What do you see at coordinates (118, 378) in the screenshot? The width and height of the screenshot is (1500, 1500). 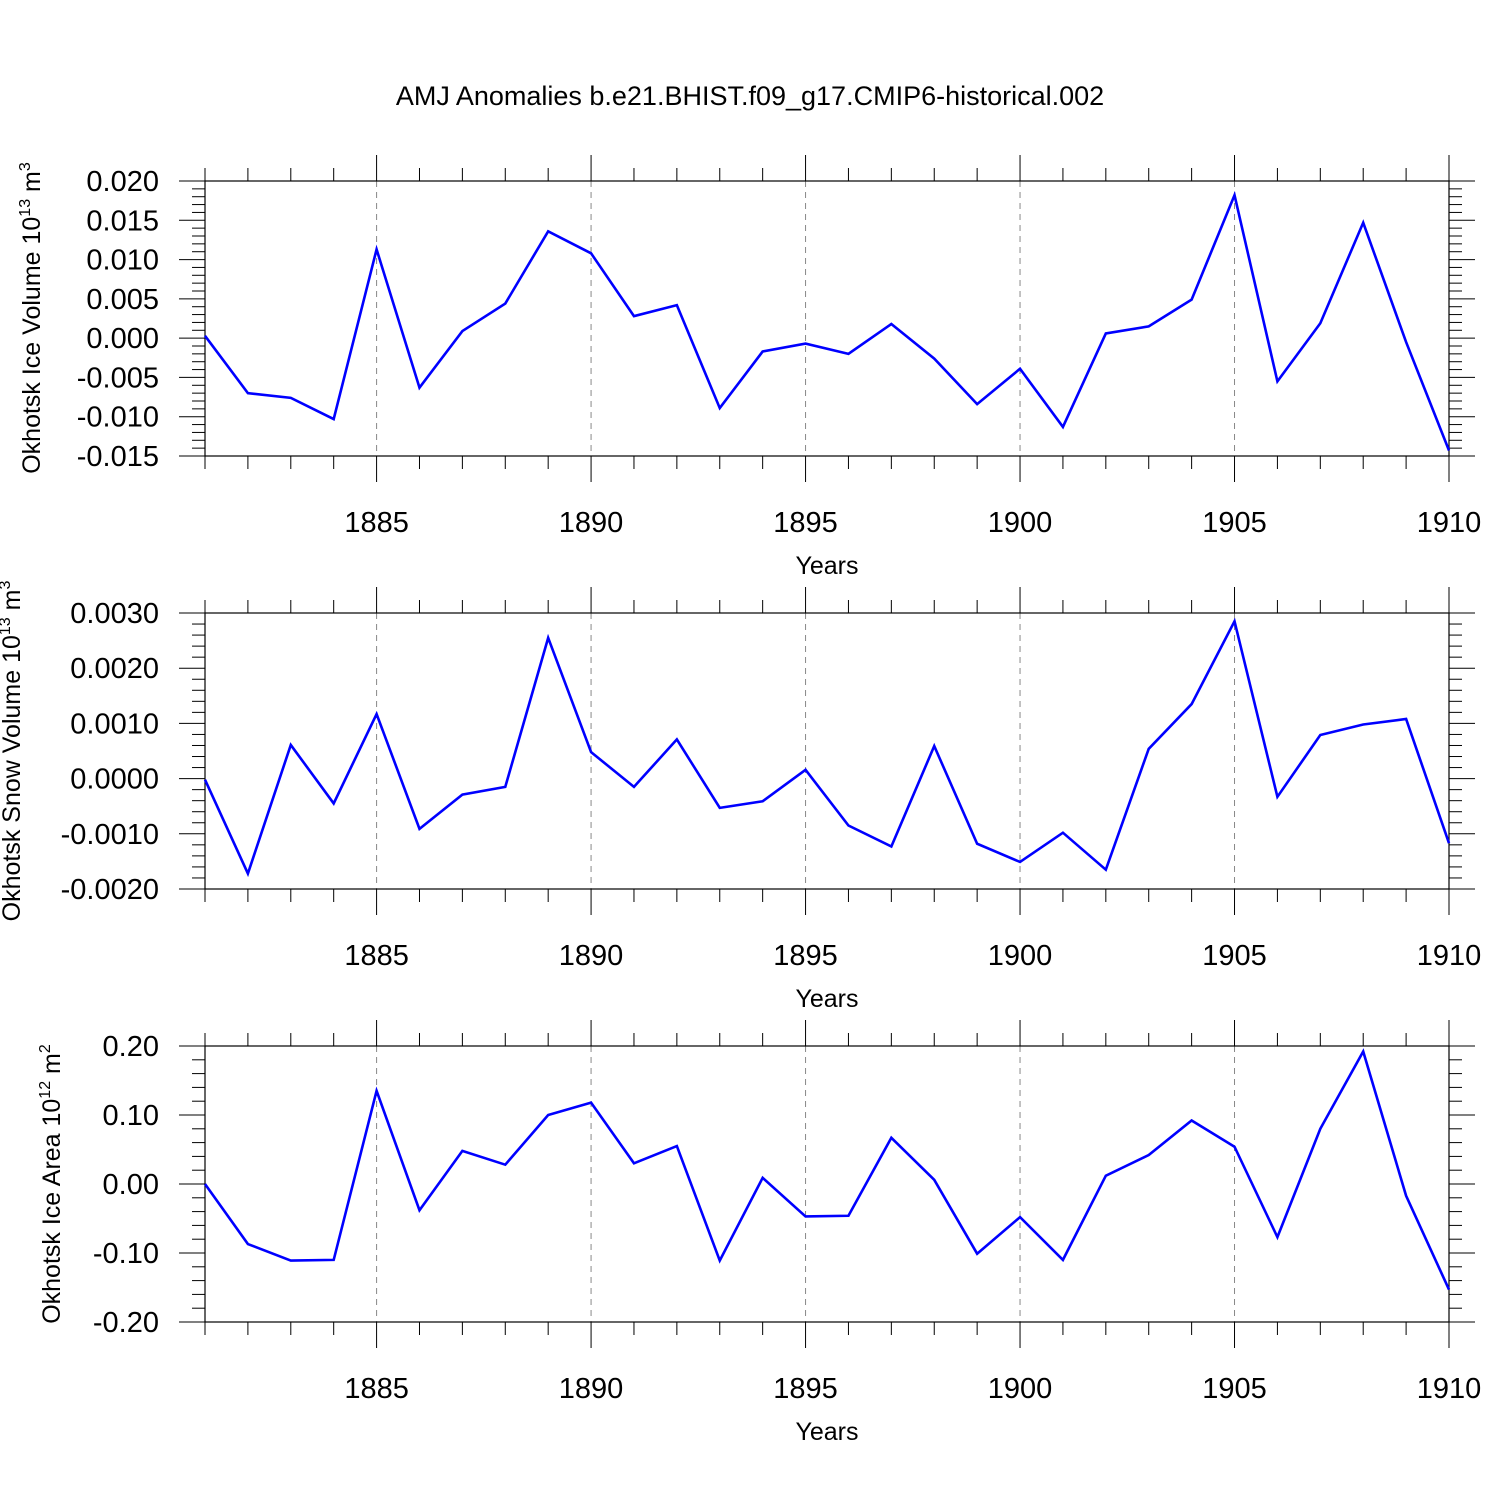 I see `y-tick-label: -0.005` at bounding box center [118, 378].